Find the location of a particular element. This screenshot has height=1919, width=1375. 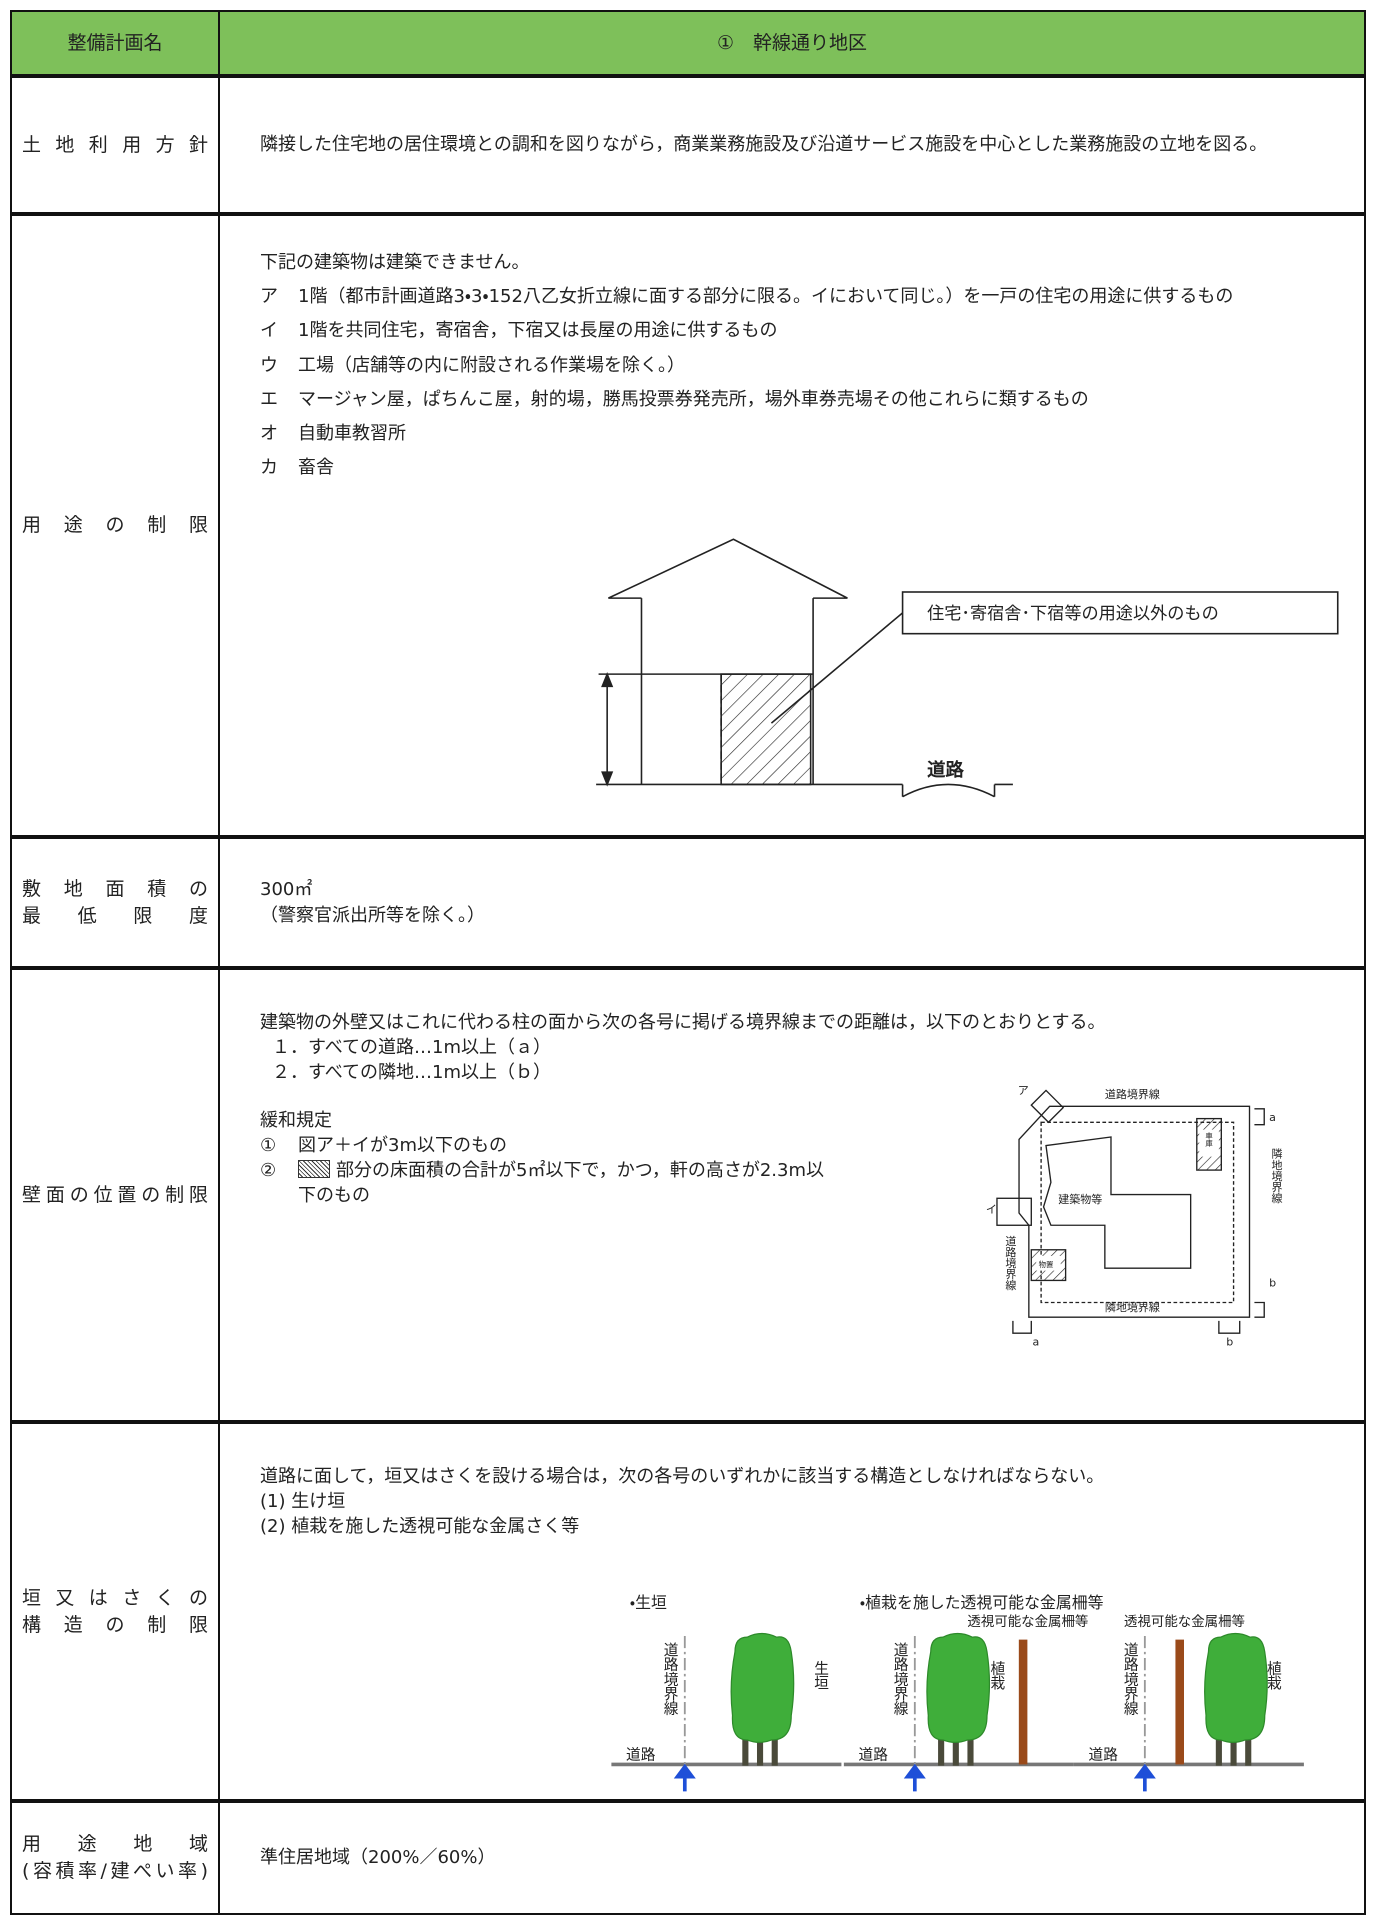

row-label: 壁面の位置の制限 is located at coordinates (115, 1194).